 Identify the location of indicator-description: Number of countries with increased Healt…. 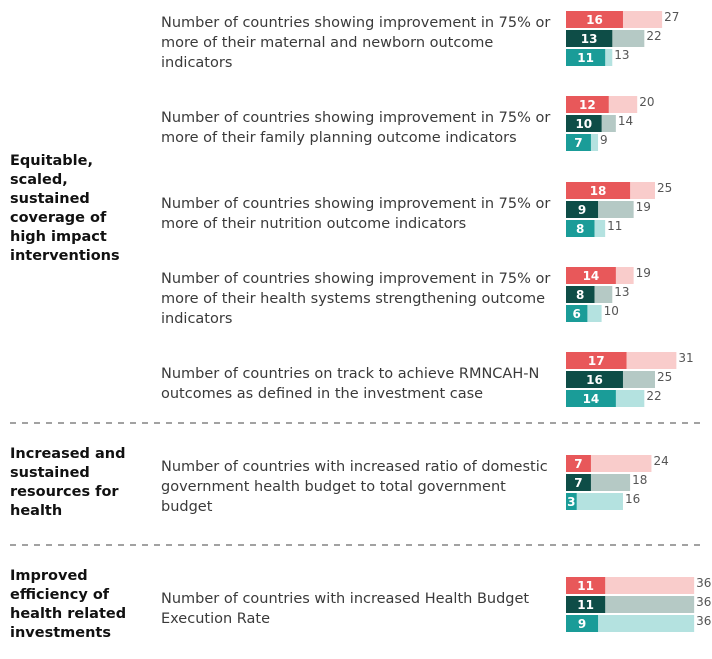
(345, 608).